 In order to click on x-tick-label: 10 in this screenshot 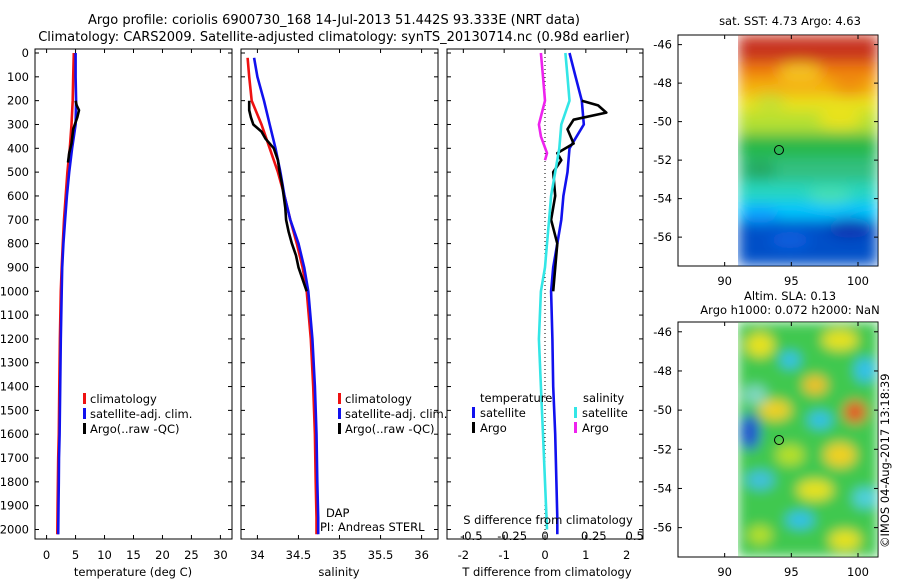, I will do `click(104, 555)`.